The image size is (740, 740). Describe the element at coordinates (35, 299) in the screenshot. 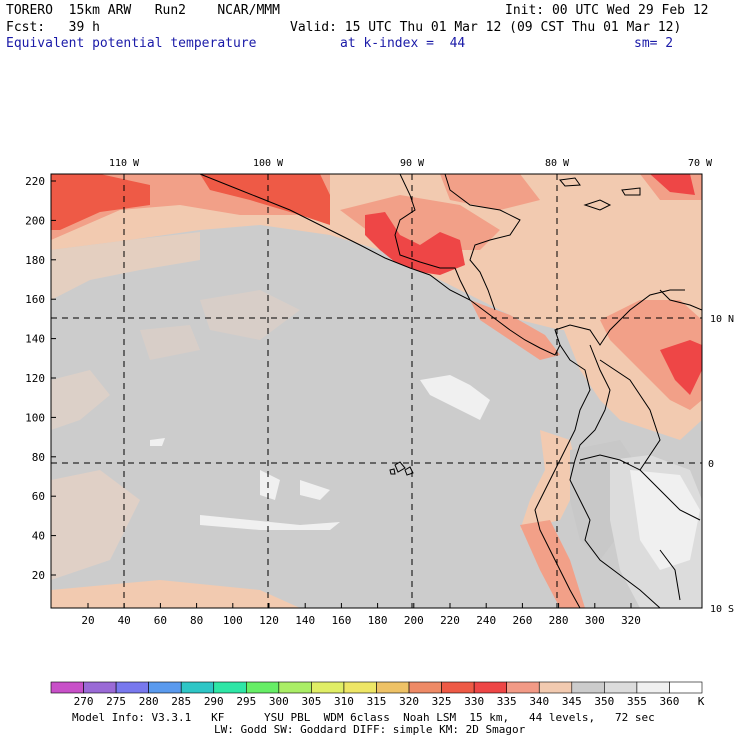

I see `y-tick-160: 160` at that location.